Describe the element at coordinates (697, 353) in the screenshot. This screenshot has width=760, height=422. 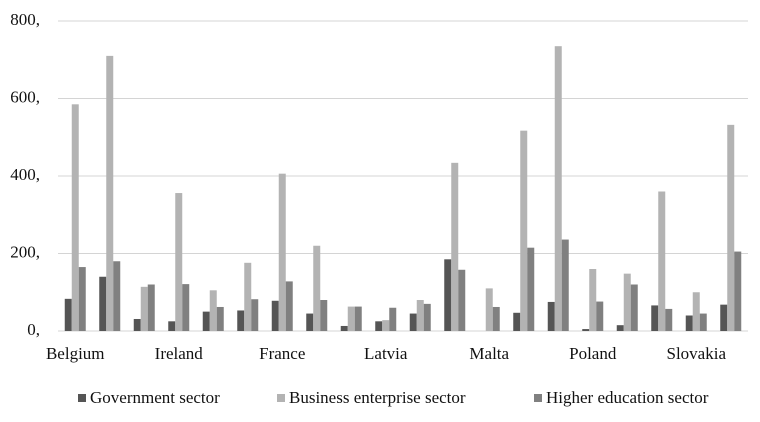
I see `x-tick-label: Slovakia` at that location.